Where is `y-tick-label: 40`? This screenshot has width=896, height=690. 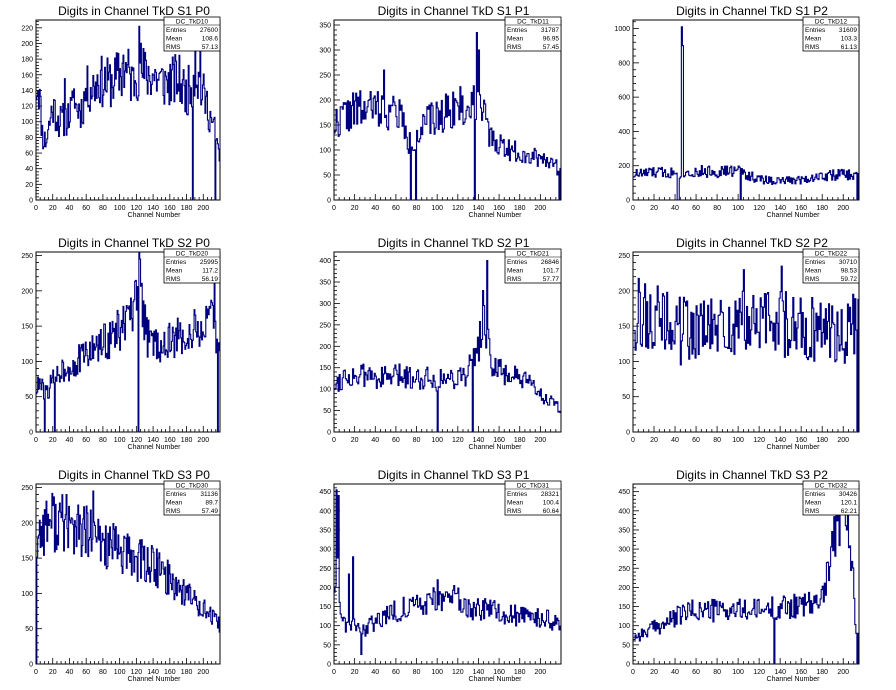 y-tick-label: 40 is located at coordinates (29, 169).